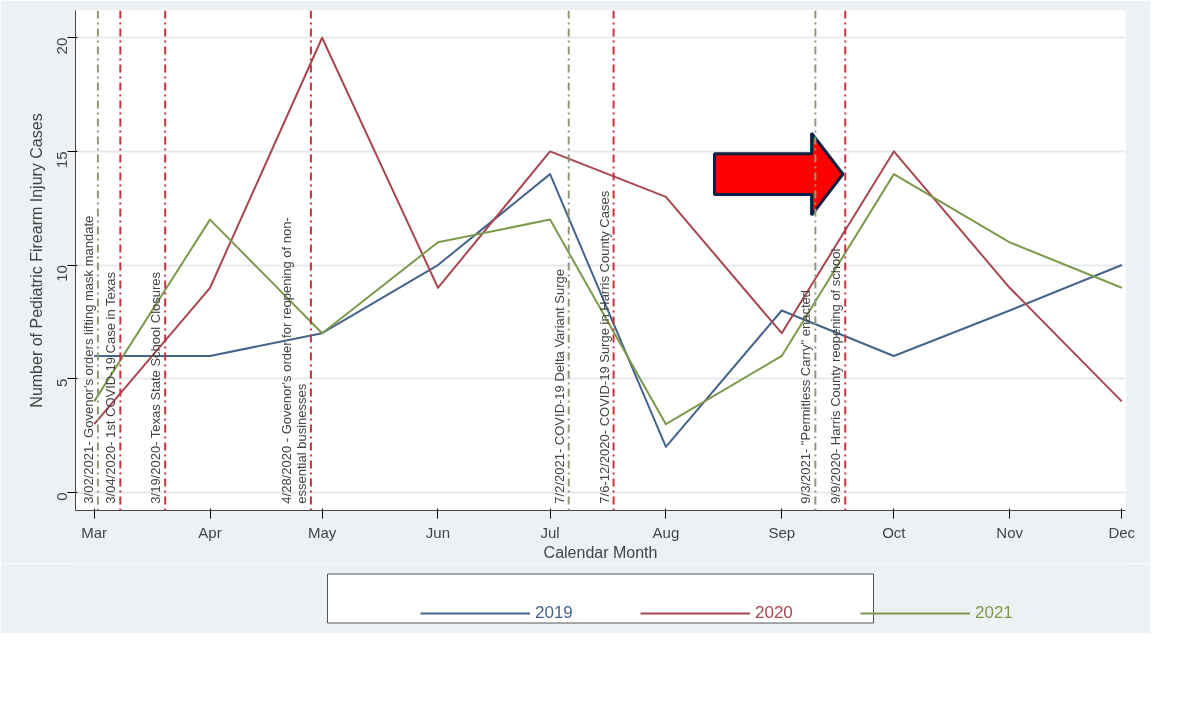 This screenshot has height=722, width=1183. I want to click on y-tick-label: 10, so click(62, 273).